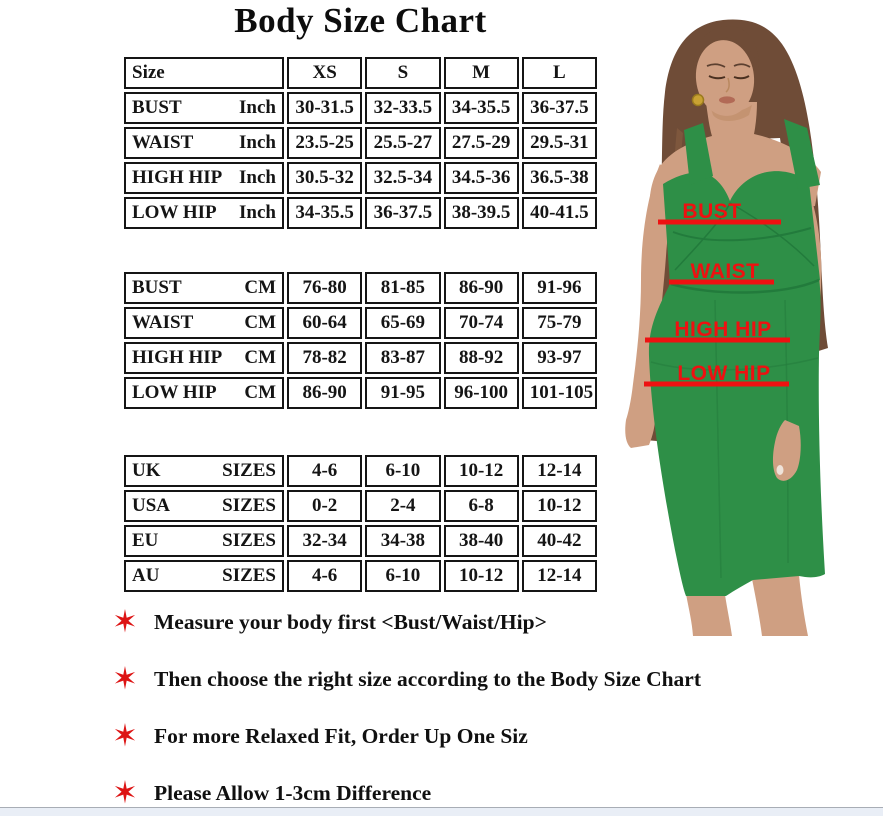 This screenshot has width=883, height=816. I want to click on size-header-cell: Size, so click(204, 73).